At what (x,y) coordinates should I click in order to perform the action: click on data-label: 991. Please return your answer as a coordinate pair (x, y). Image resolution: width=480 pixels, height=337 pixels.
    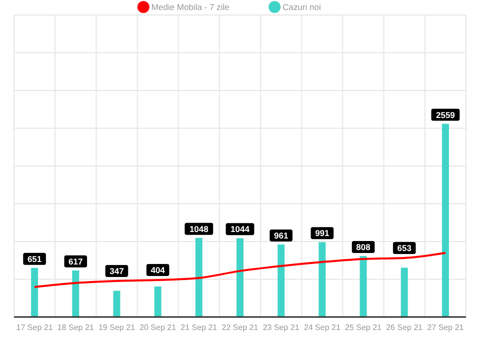
    Looking at the image, I should click on (322, 233).